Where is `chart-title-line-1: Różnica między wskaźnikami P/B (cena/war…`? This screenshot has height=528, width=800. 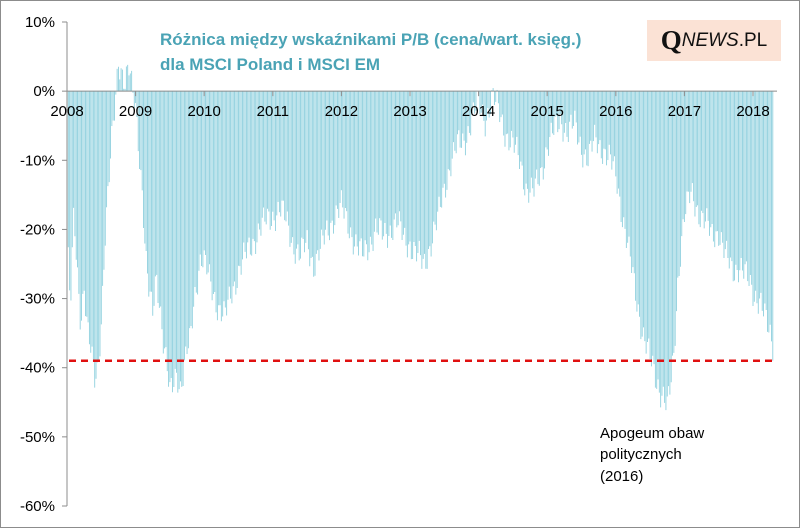
chart-title-line-1: Różnica między wskaźnikami P/B (cena/war… is located at coordinates (370, 39).